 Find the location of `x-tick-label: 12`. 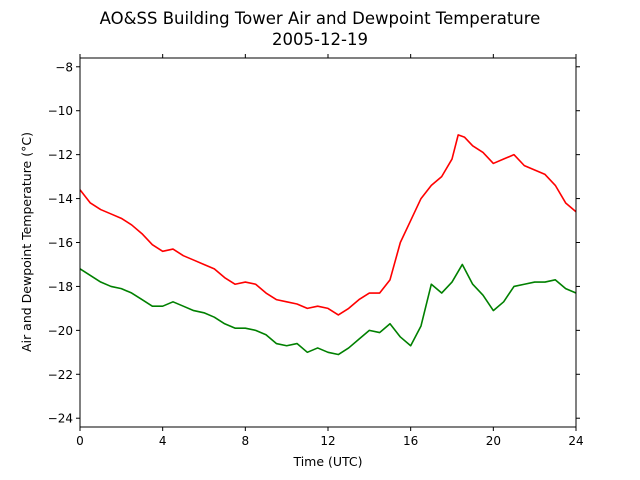

x-tick-label: 12 is located at coordinates (327, 441).